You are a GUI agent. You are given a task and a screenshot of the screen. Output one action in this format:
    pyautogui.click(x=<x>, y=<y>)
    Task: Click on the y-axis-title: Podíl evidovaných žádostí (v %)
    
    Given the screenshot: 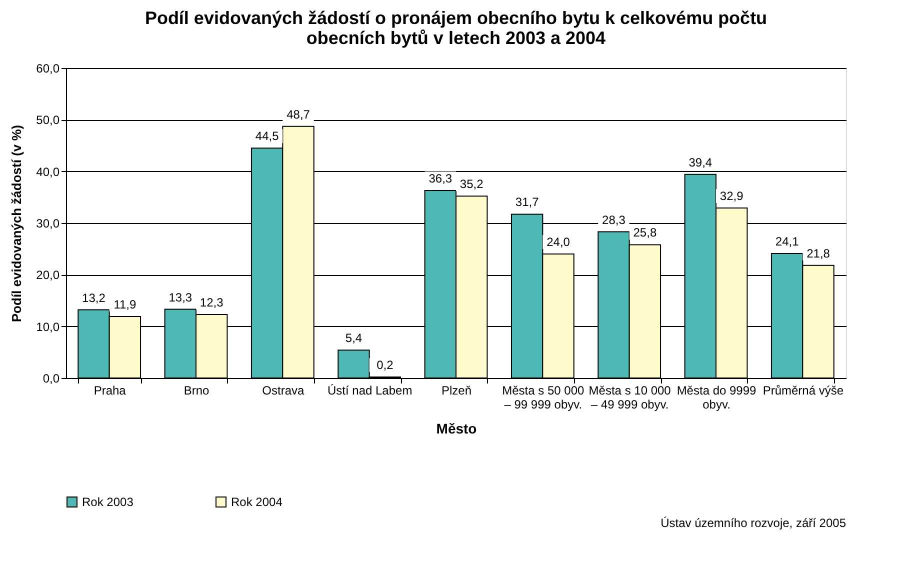 What is the action you would take?
    pyautogui.click(x=16, y=223)
    